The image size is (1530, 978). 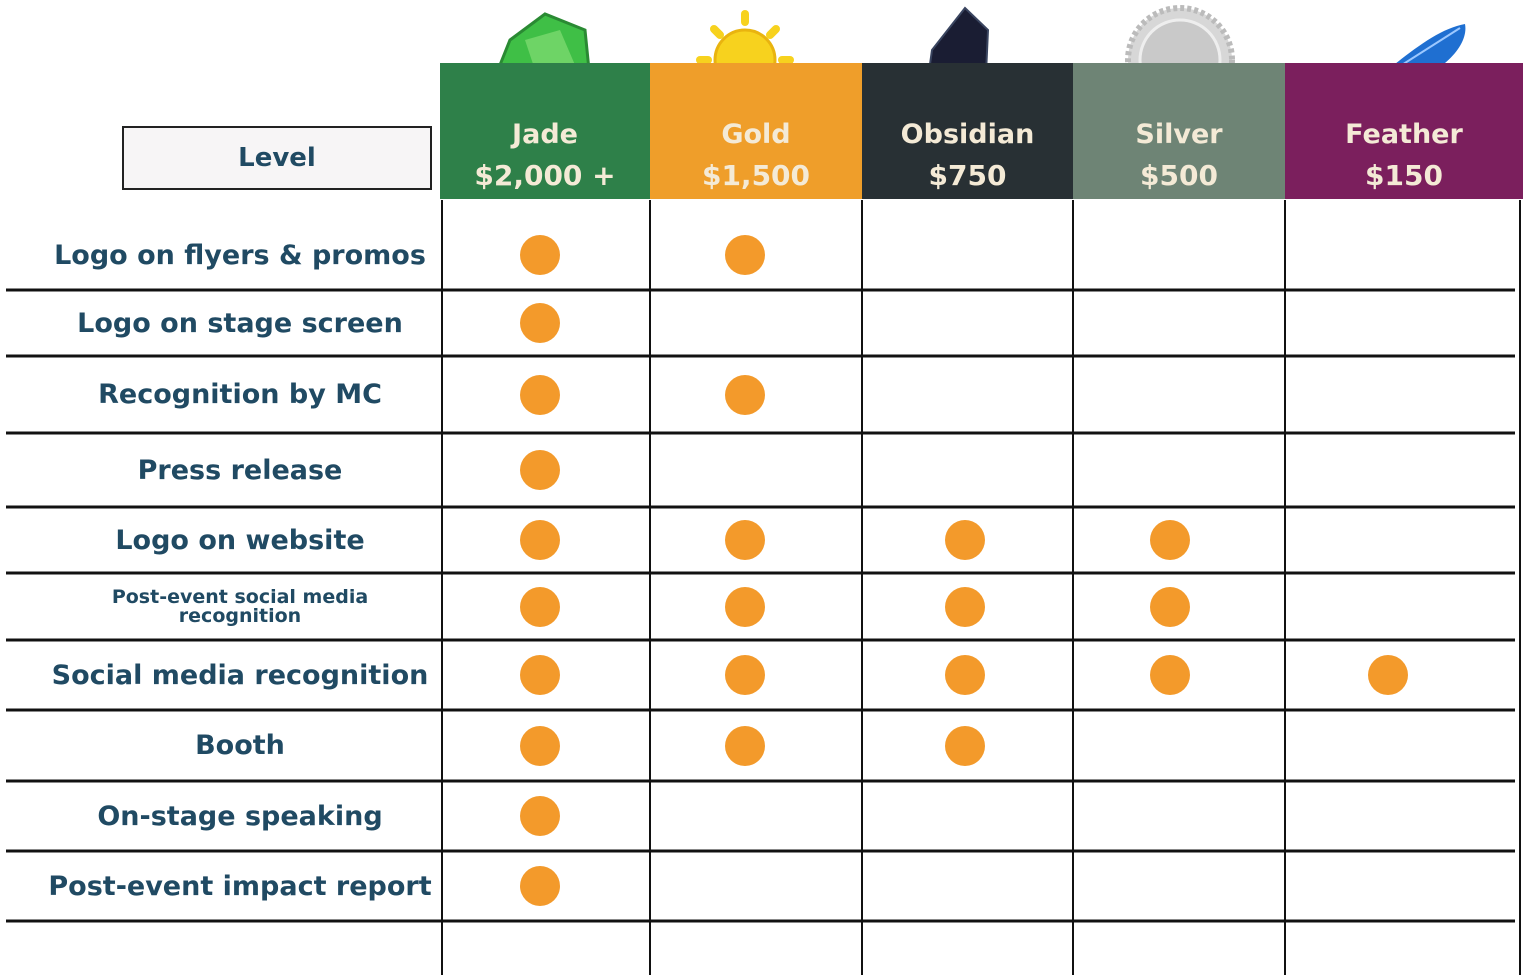 What do you see at coordinates (240, 886) in the screenshot?
I see `row-label: Post-event impact report` at bounding box center [240, 886].